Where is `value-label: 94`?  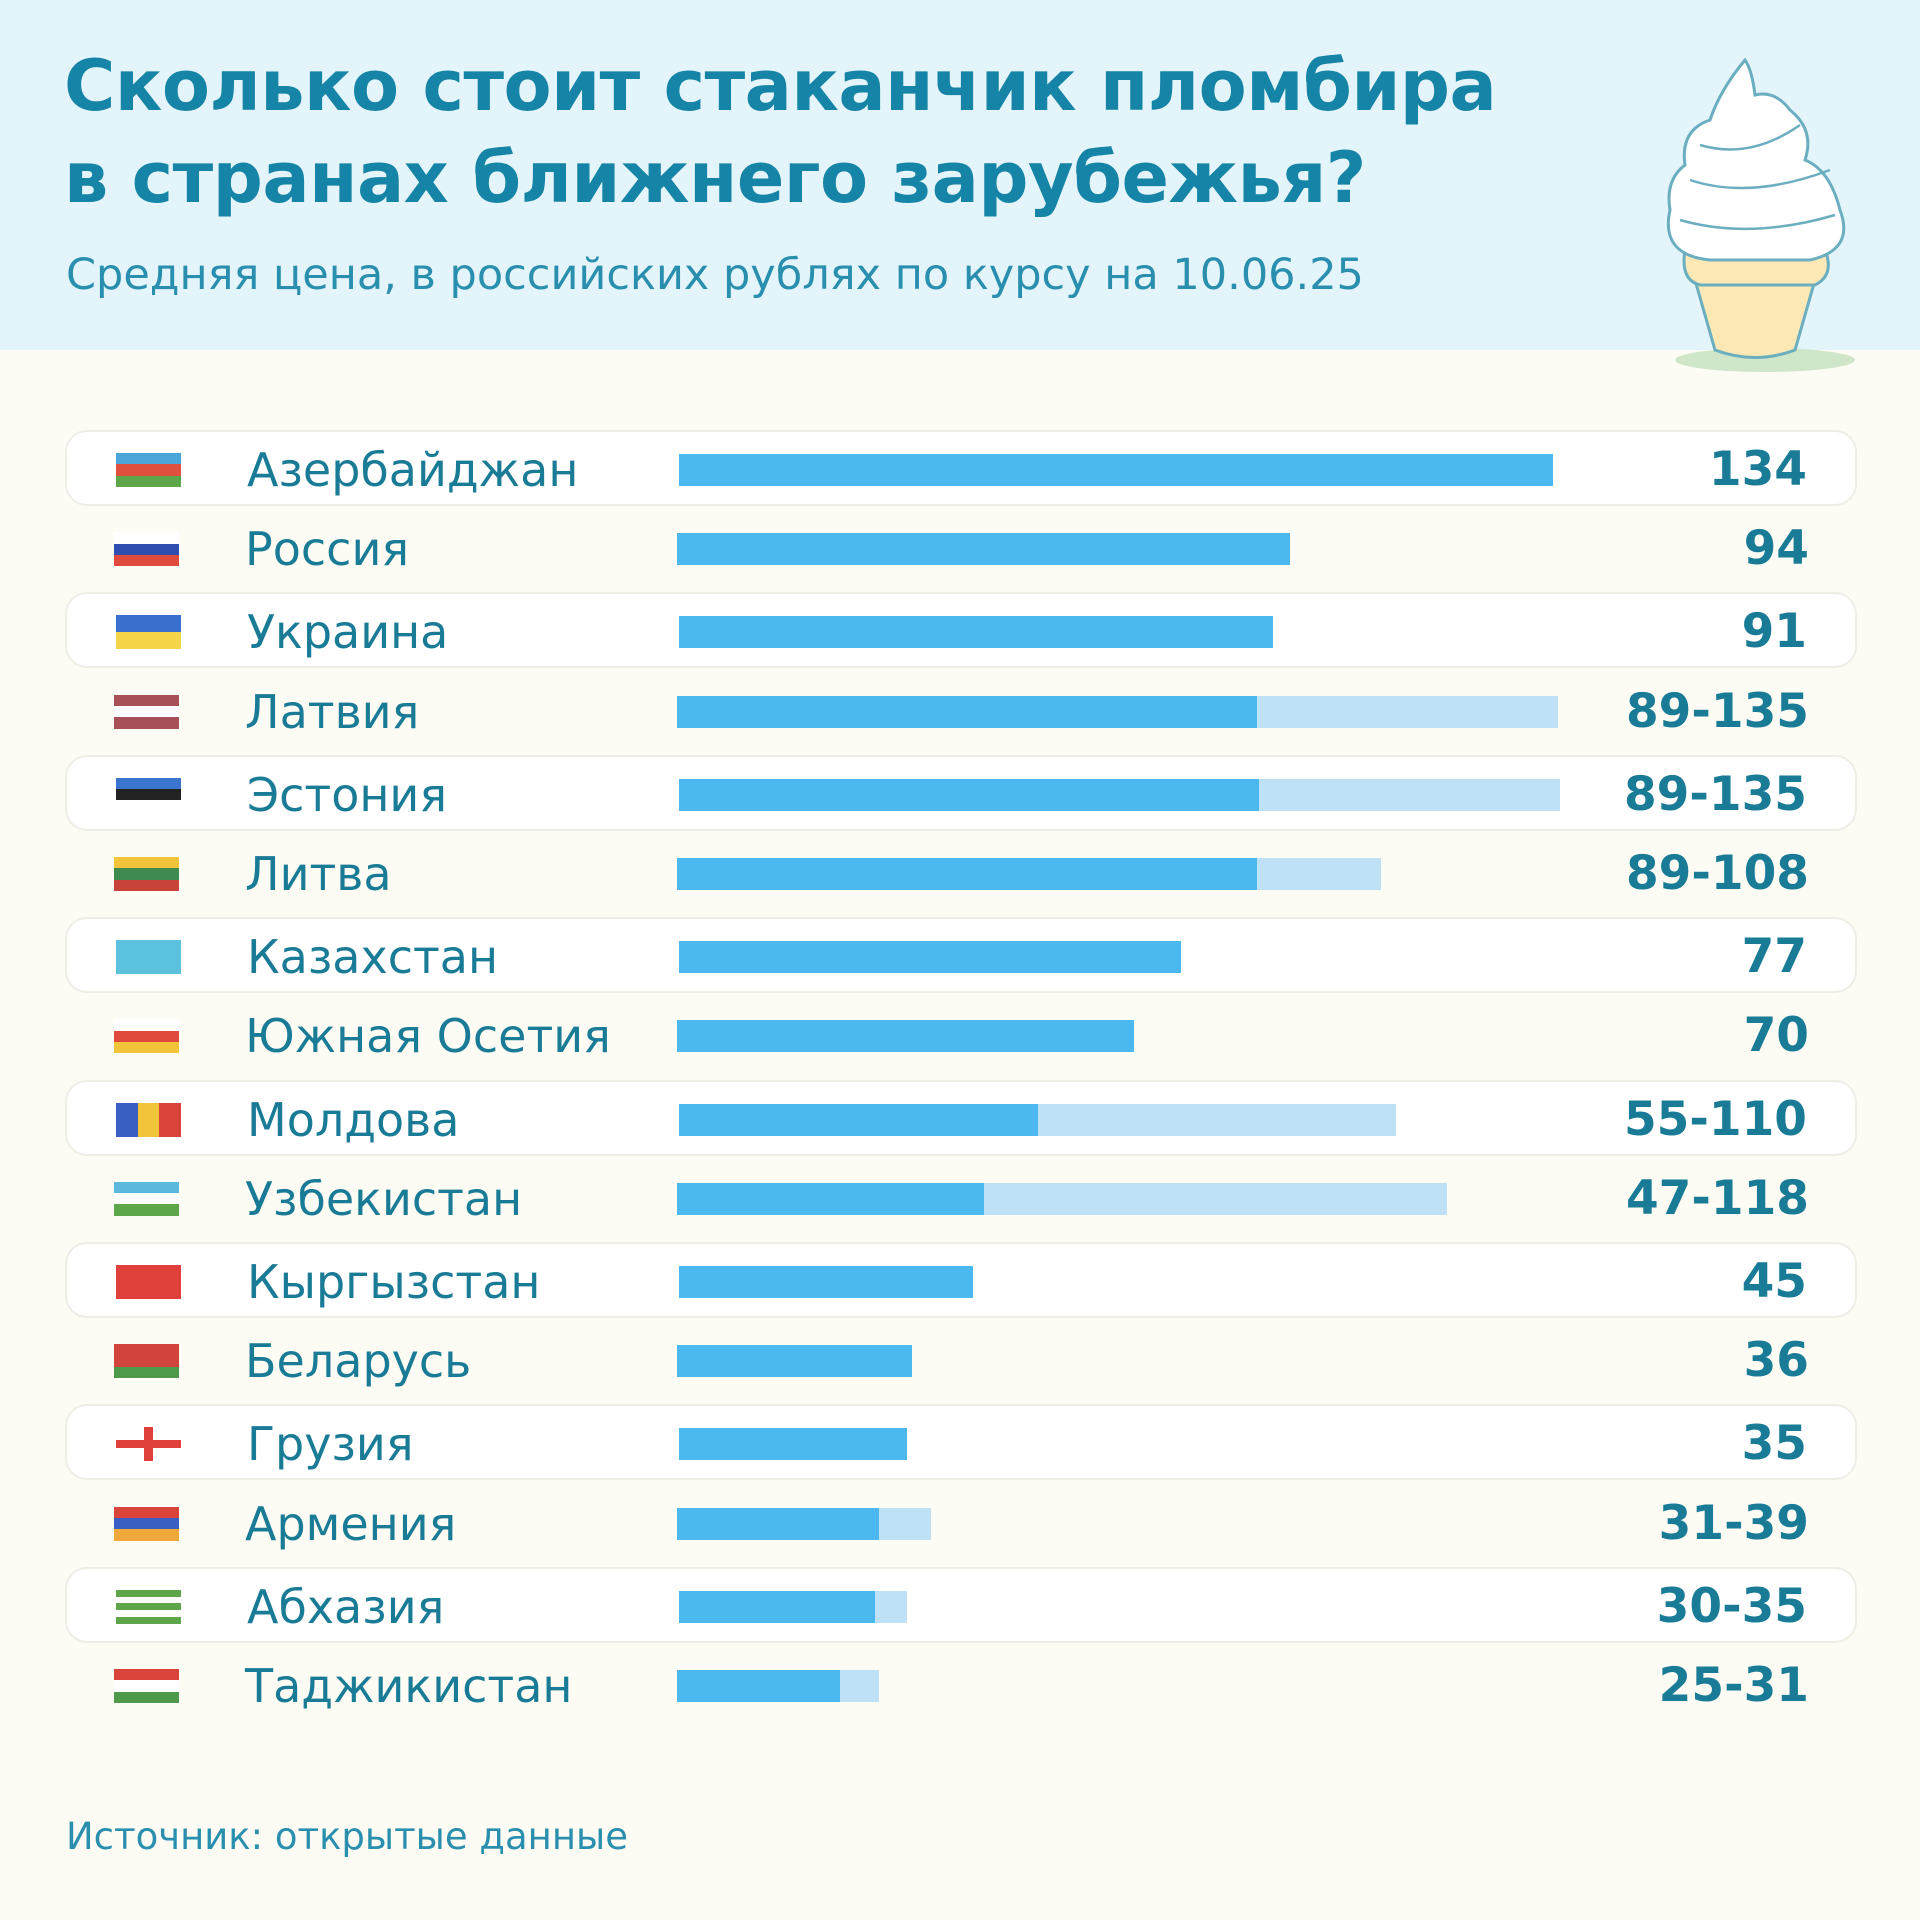
value-label: 94 is located at coordinates (1776, 549).